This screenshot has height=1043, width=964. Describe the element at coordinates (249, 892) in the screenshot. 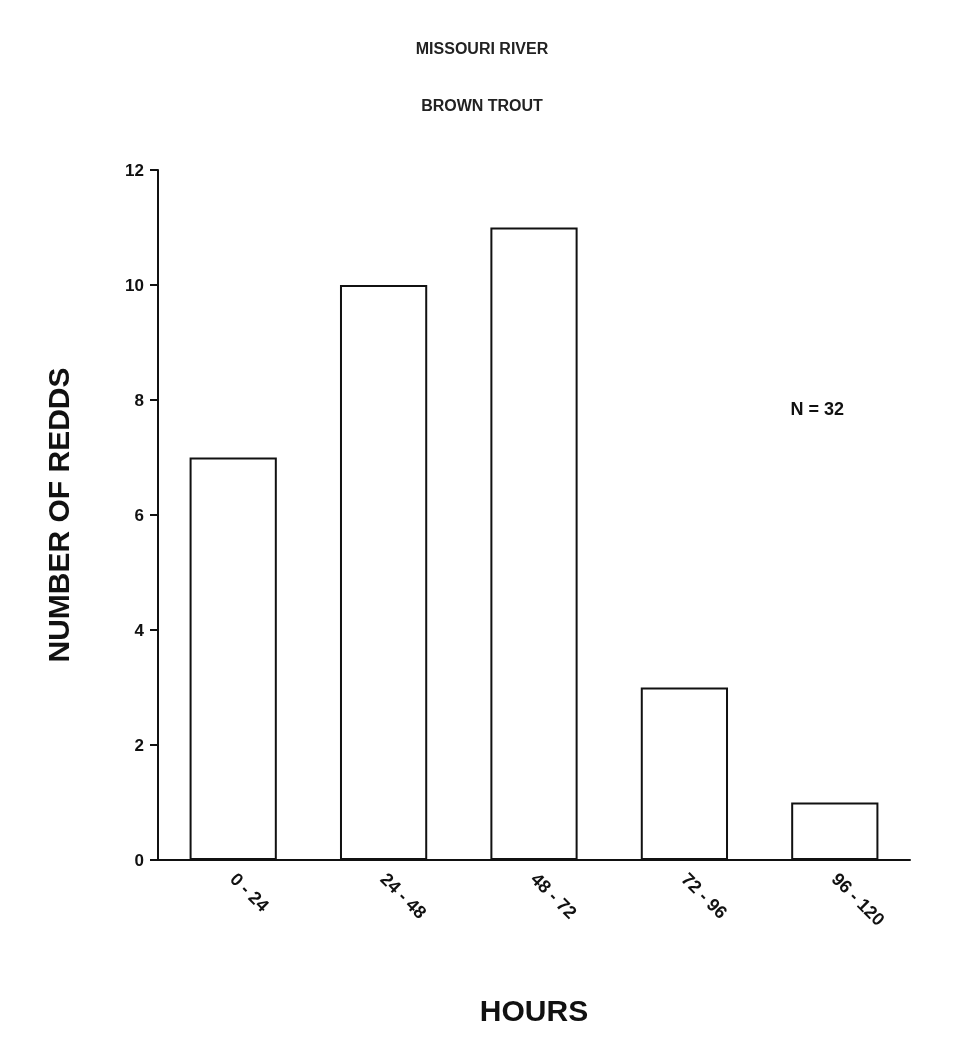

I see `x-tick-label: 0 - 24` at that location.